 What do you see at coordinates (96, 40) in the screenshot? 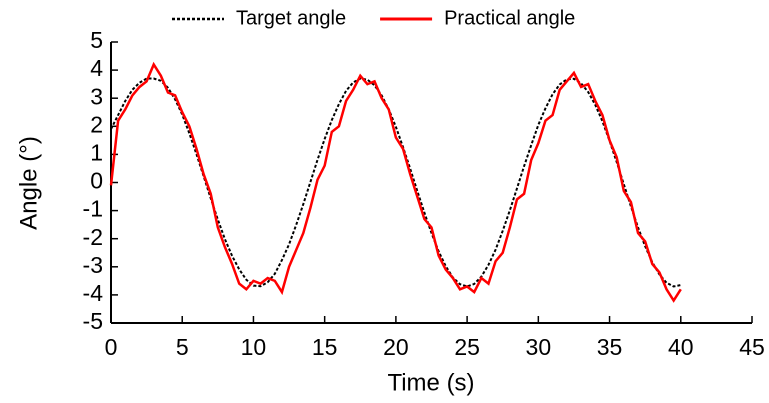
I see `y-tick-label: 5` at bounding box center [96, 40].